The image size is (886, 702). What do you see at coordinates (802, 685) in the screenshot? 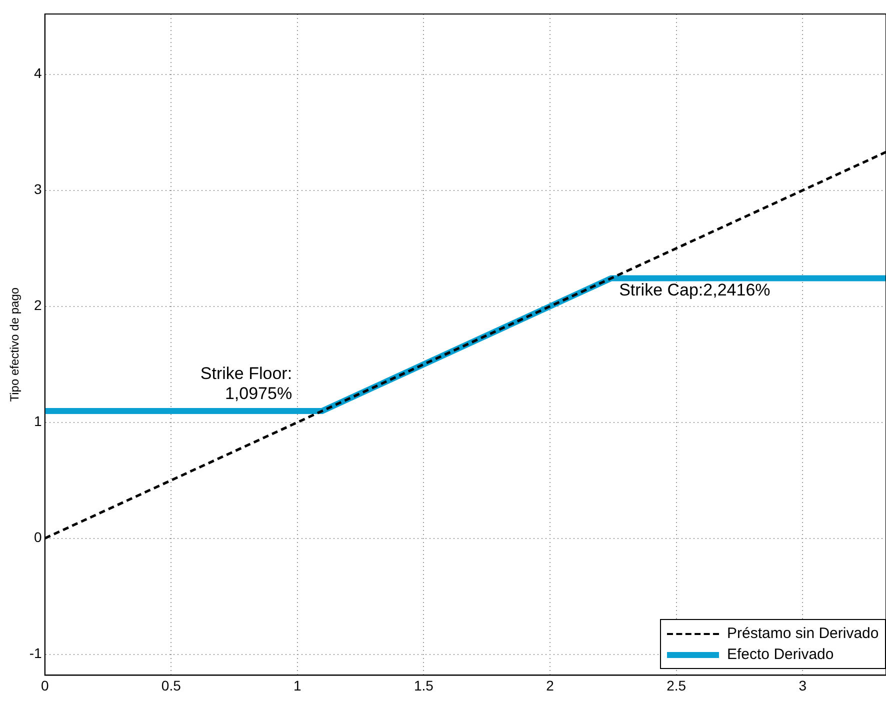
I see `x-tick-label: 3` at bounding box center [802, 685].